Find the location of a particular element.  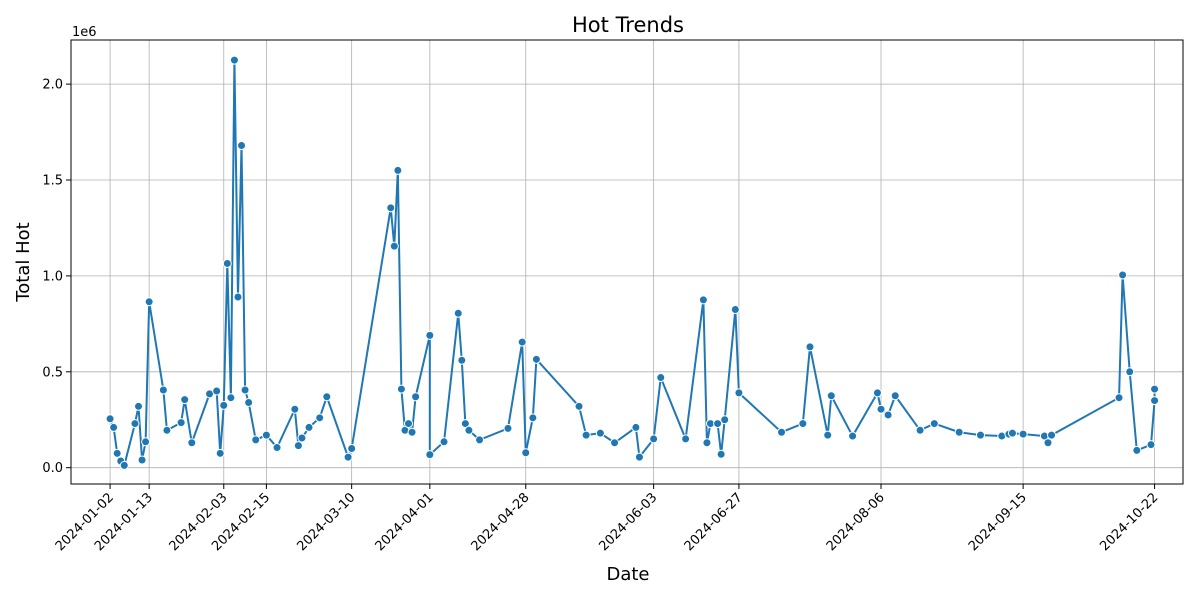

x-tick-label: 2024-09-15 is located at coordinates (998, 522).